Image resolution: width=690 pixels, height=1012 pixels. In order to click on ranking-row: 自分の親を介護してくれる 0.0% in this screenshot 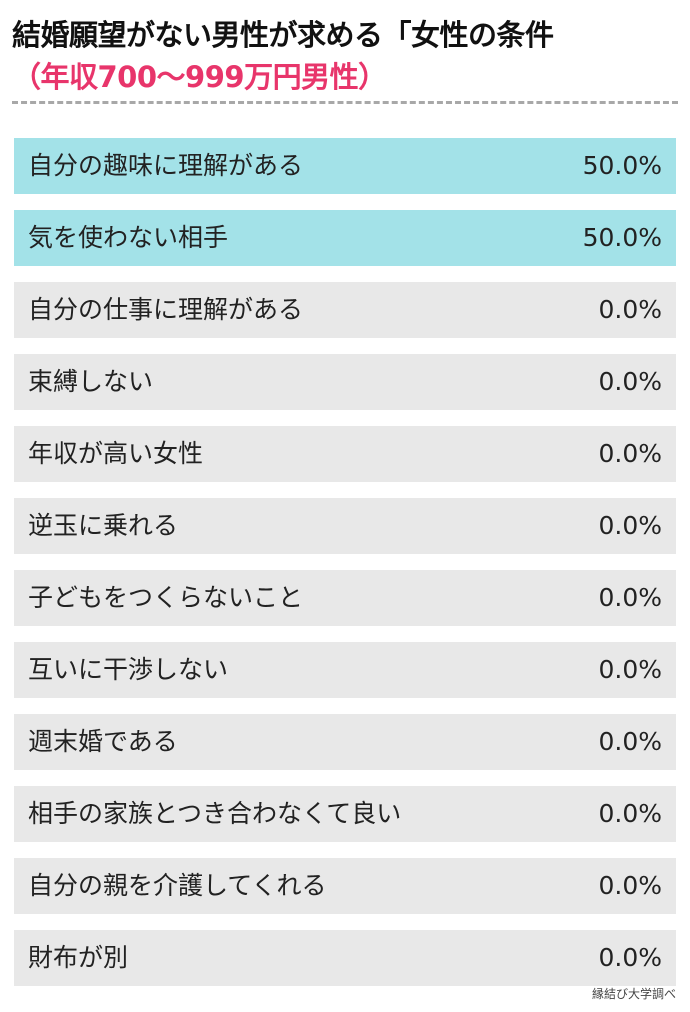, I will do `click(345, 886)`.